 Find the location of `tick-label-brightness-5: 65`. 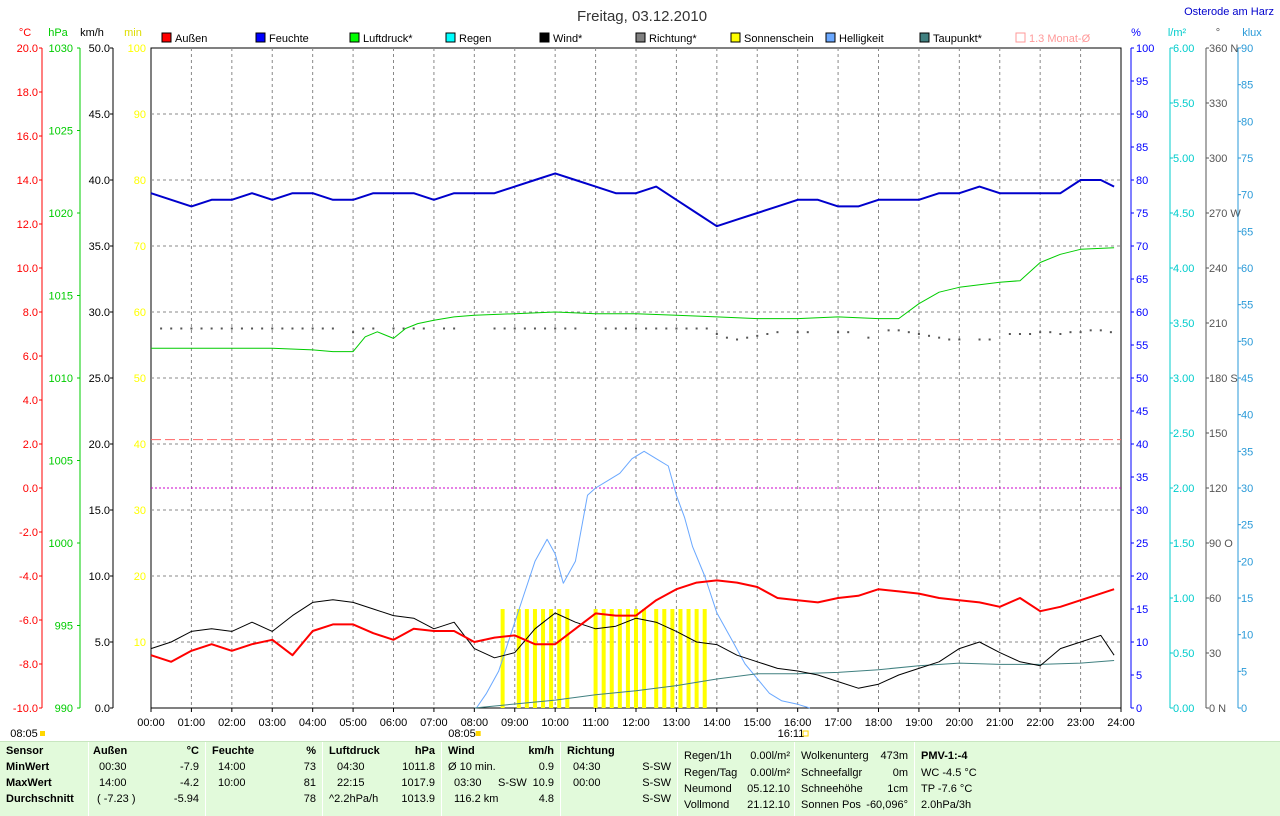

tick-label-brightness-5: 65 is located at coordinates (1247, 232).